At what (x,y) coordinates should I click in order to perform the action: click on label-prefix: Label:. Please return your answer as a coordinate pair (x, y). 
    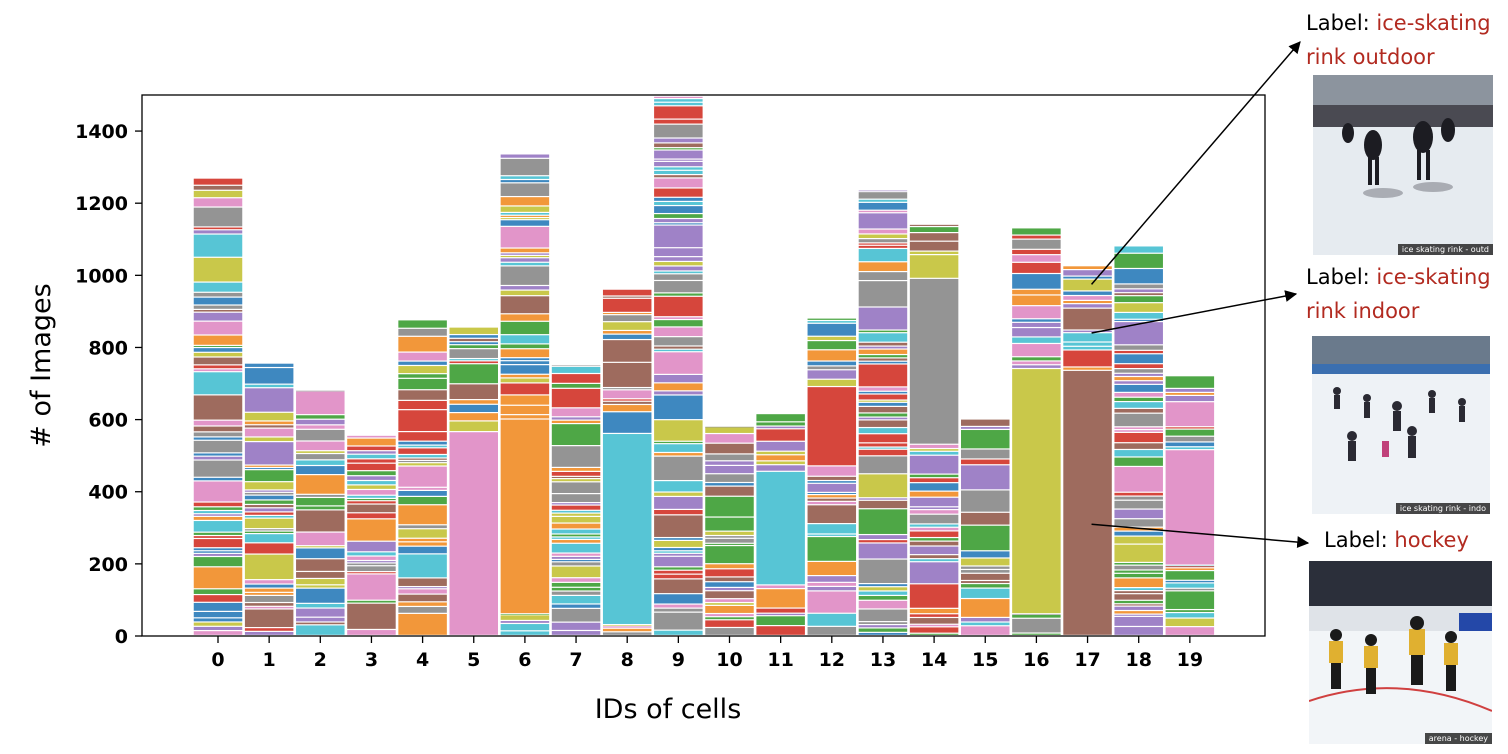
    Looking at the image, I should click on (1341, 23).